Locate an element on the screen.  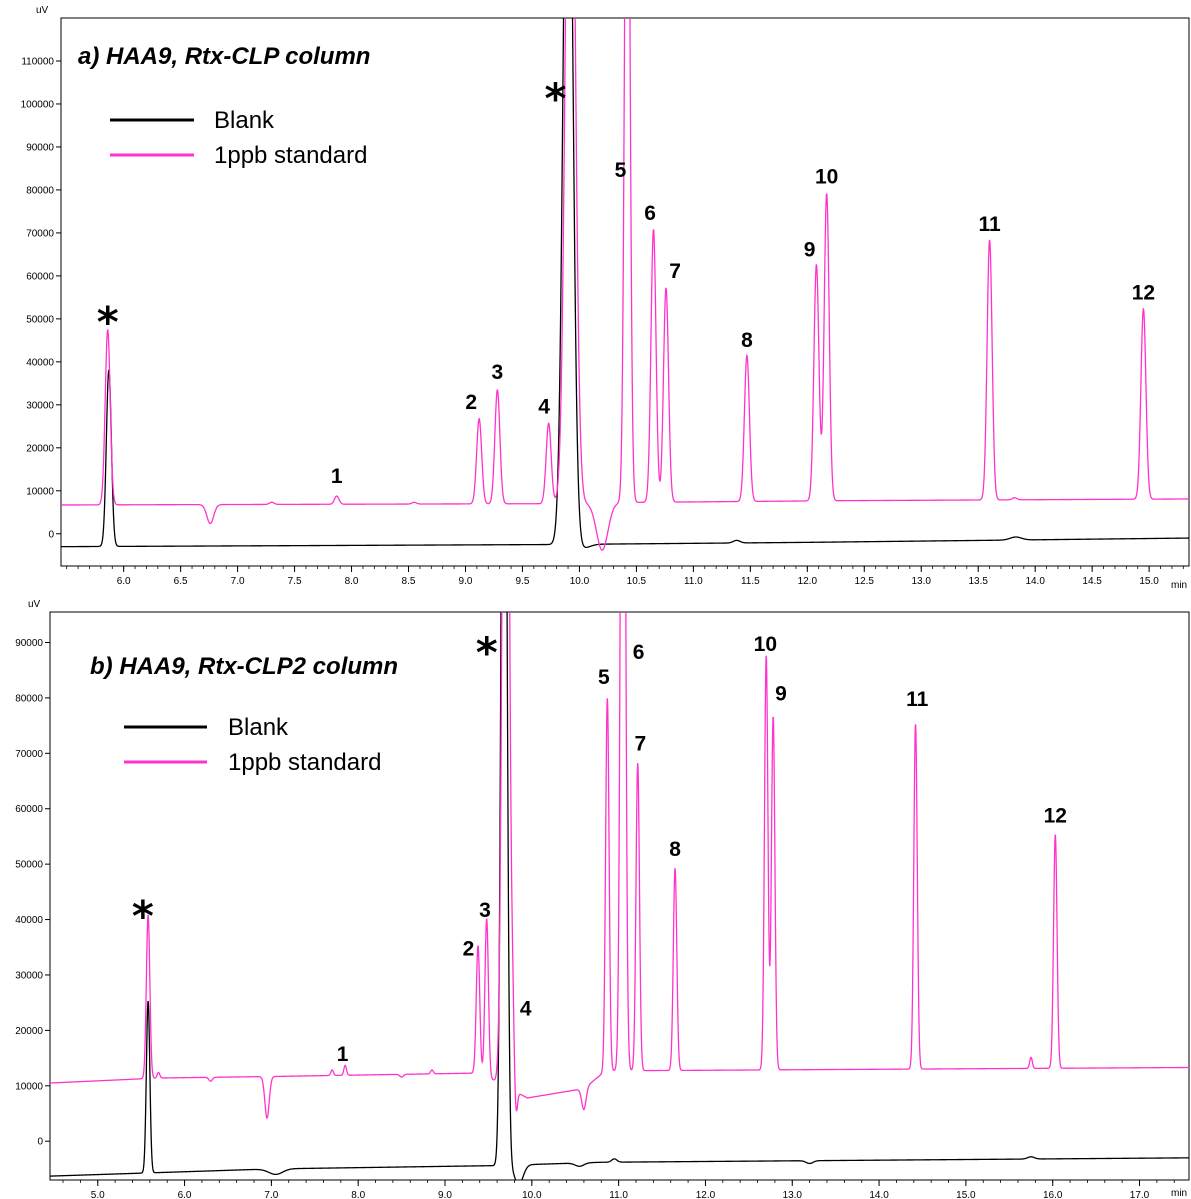
x-tick-label: 9.5 is located at coordinates (523, 581).